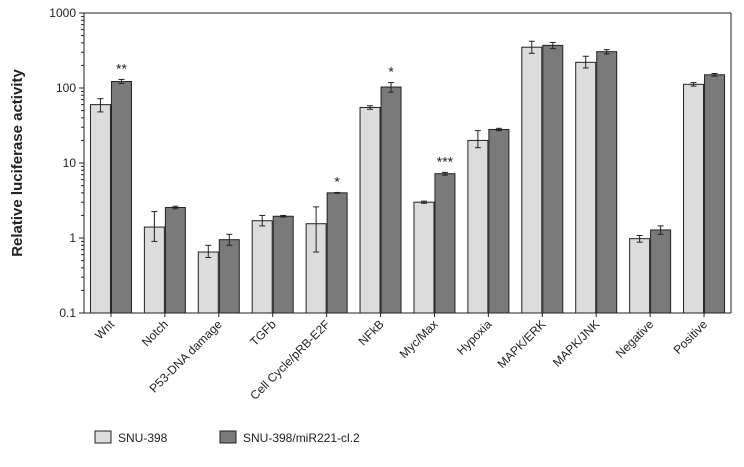 This screenshot has width=744, height=467. What do you see at coordinates (371, 332) in the screenshot?
I see `x-tick-label: NFkB` at bounding box center [371, 332].